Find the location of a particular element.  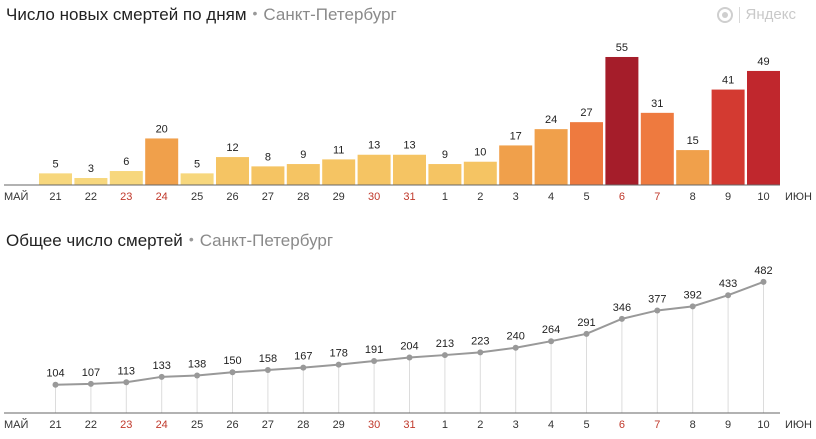

bar-value-label: 41 is located at coordinates (728, 81).